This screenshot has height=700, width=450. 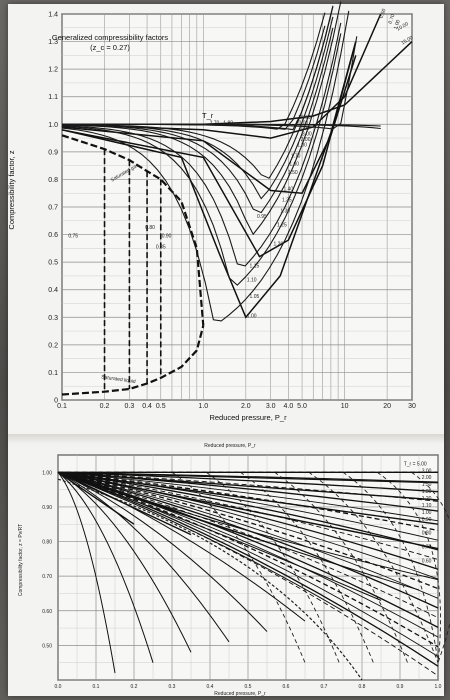 What do you see at coordinates (53, 70) in the screenshot?
I see `y-tick-label: 1.2` at bounding box center [53, 70].